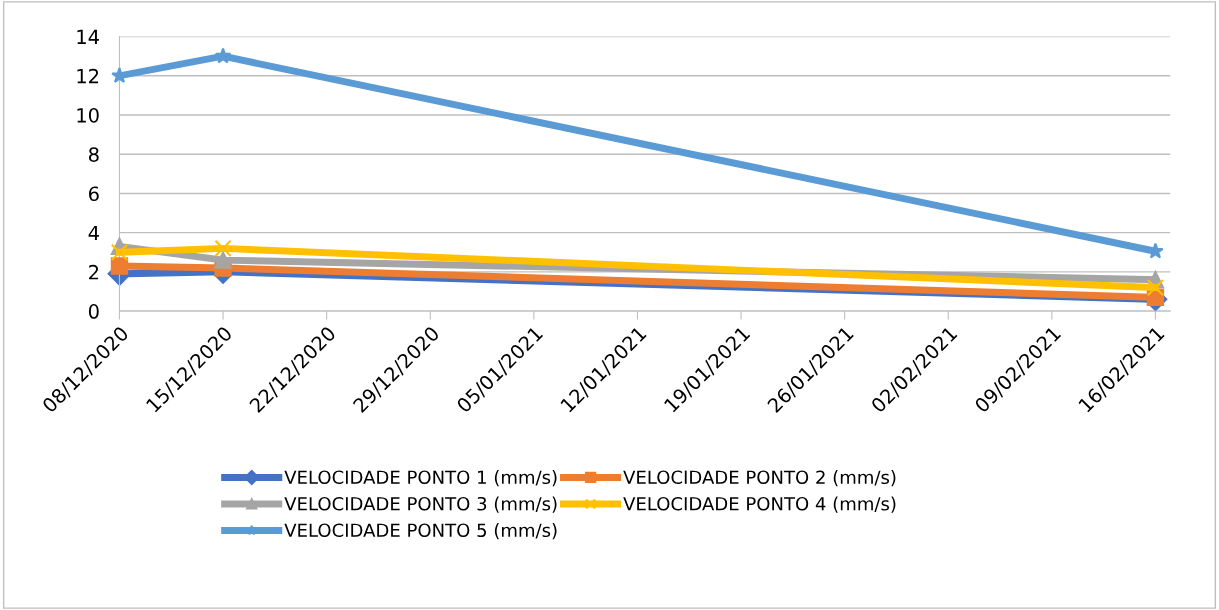  Describe the element at coordinates (759, 478) in the screenshot. I see `legend-label: VELOCIDADE PONTO 2 (mm/s)` at that location.